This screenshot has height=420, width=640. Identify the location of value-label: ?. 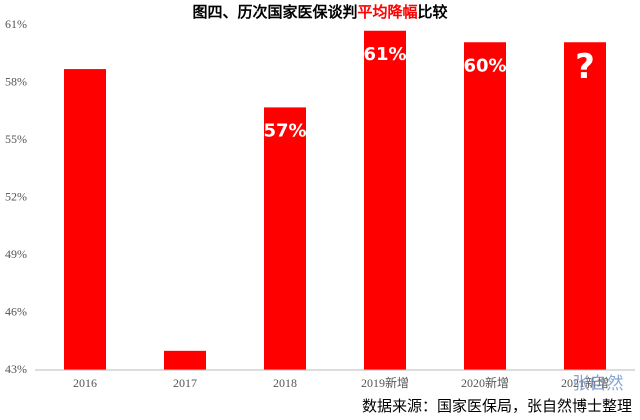
(585, 67).